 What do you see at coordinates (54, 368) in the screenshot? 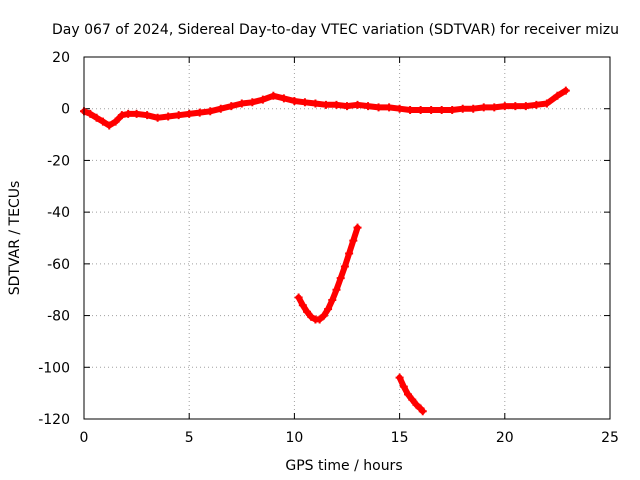
I see `y-tick-label: -100` at bounding box center [54, 368].